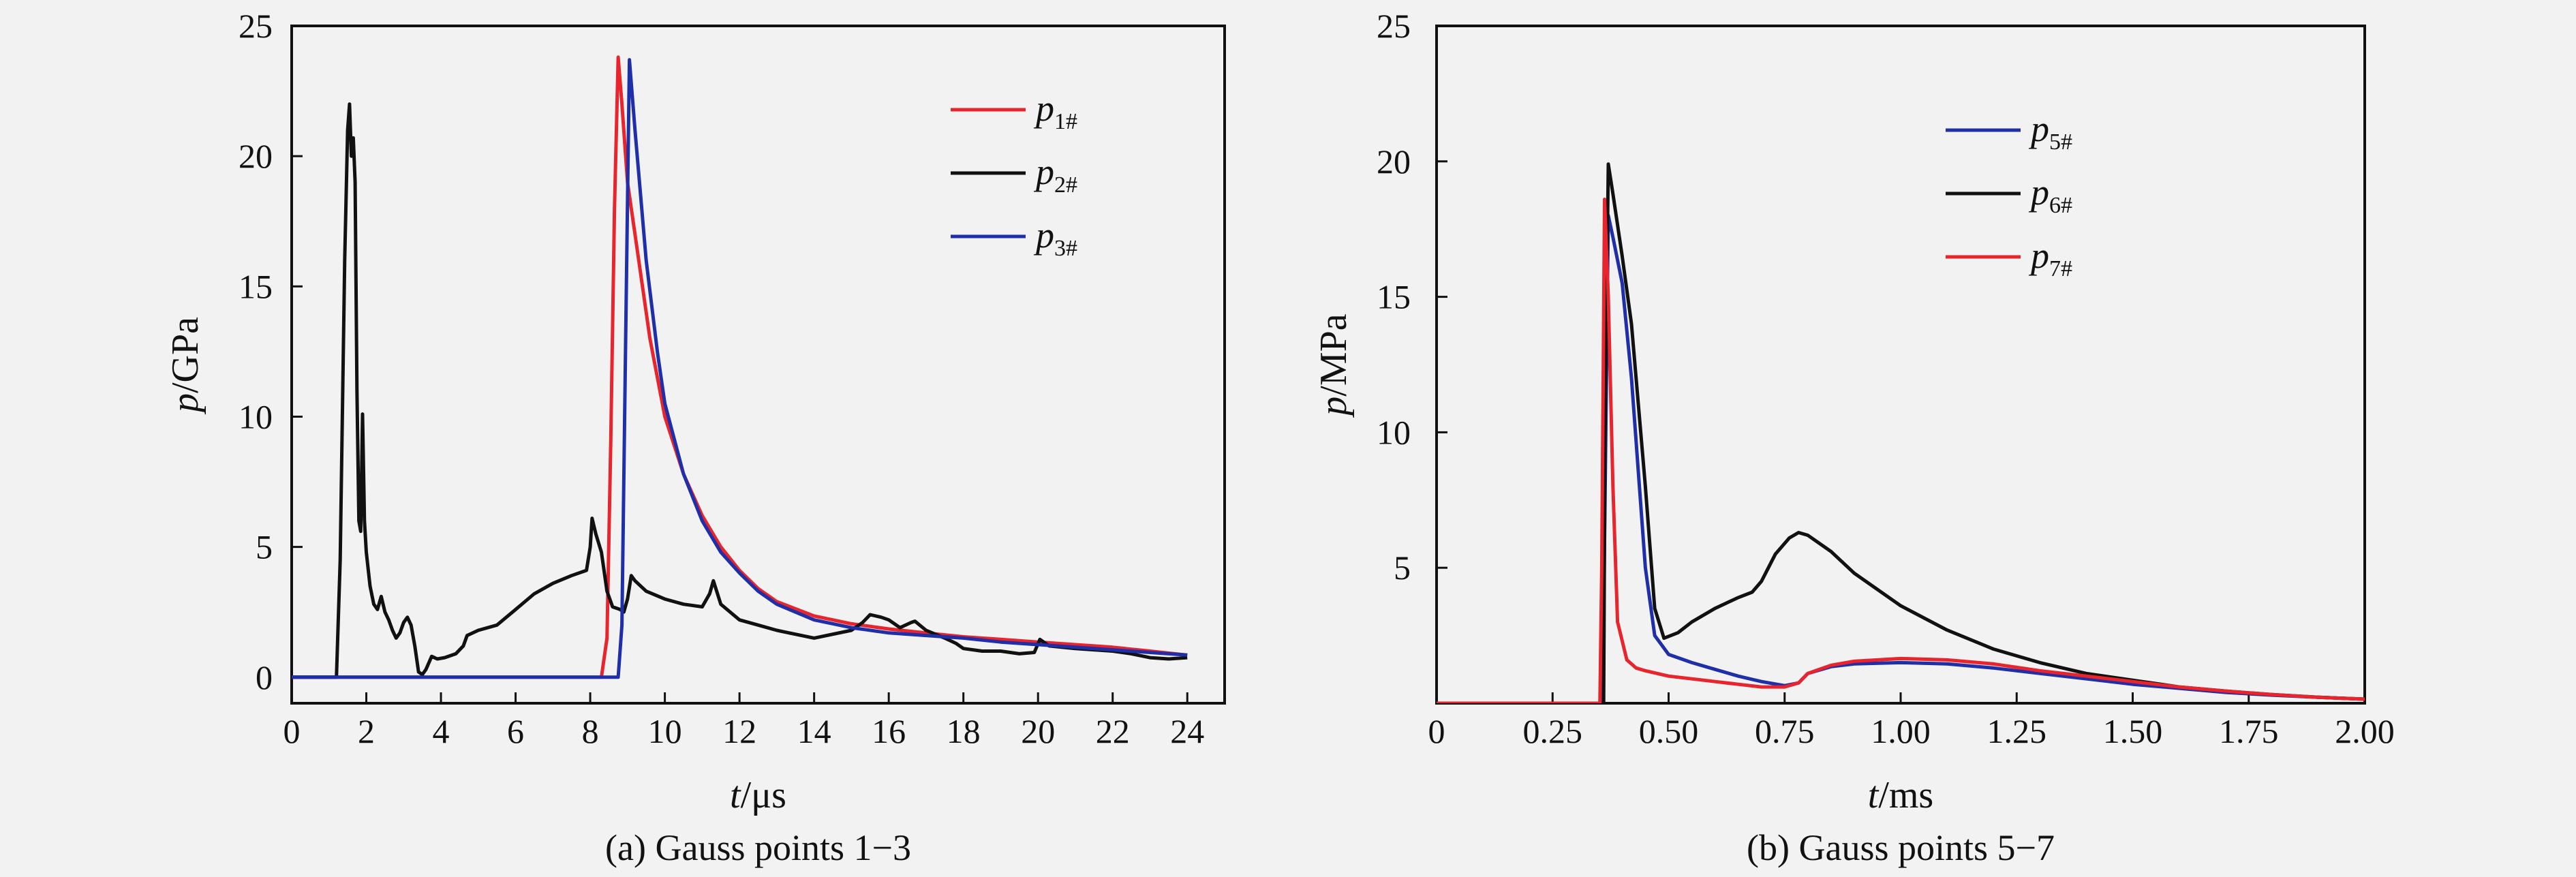  Describe the element at coordinates (1014, 174) in the screenshot. I see `legend: p1# p2# p3#` at that location.